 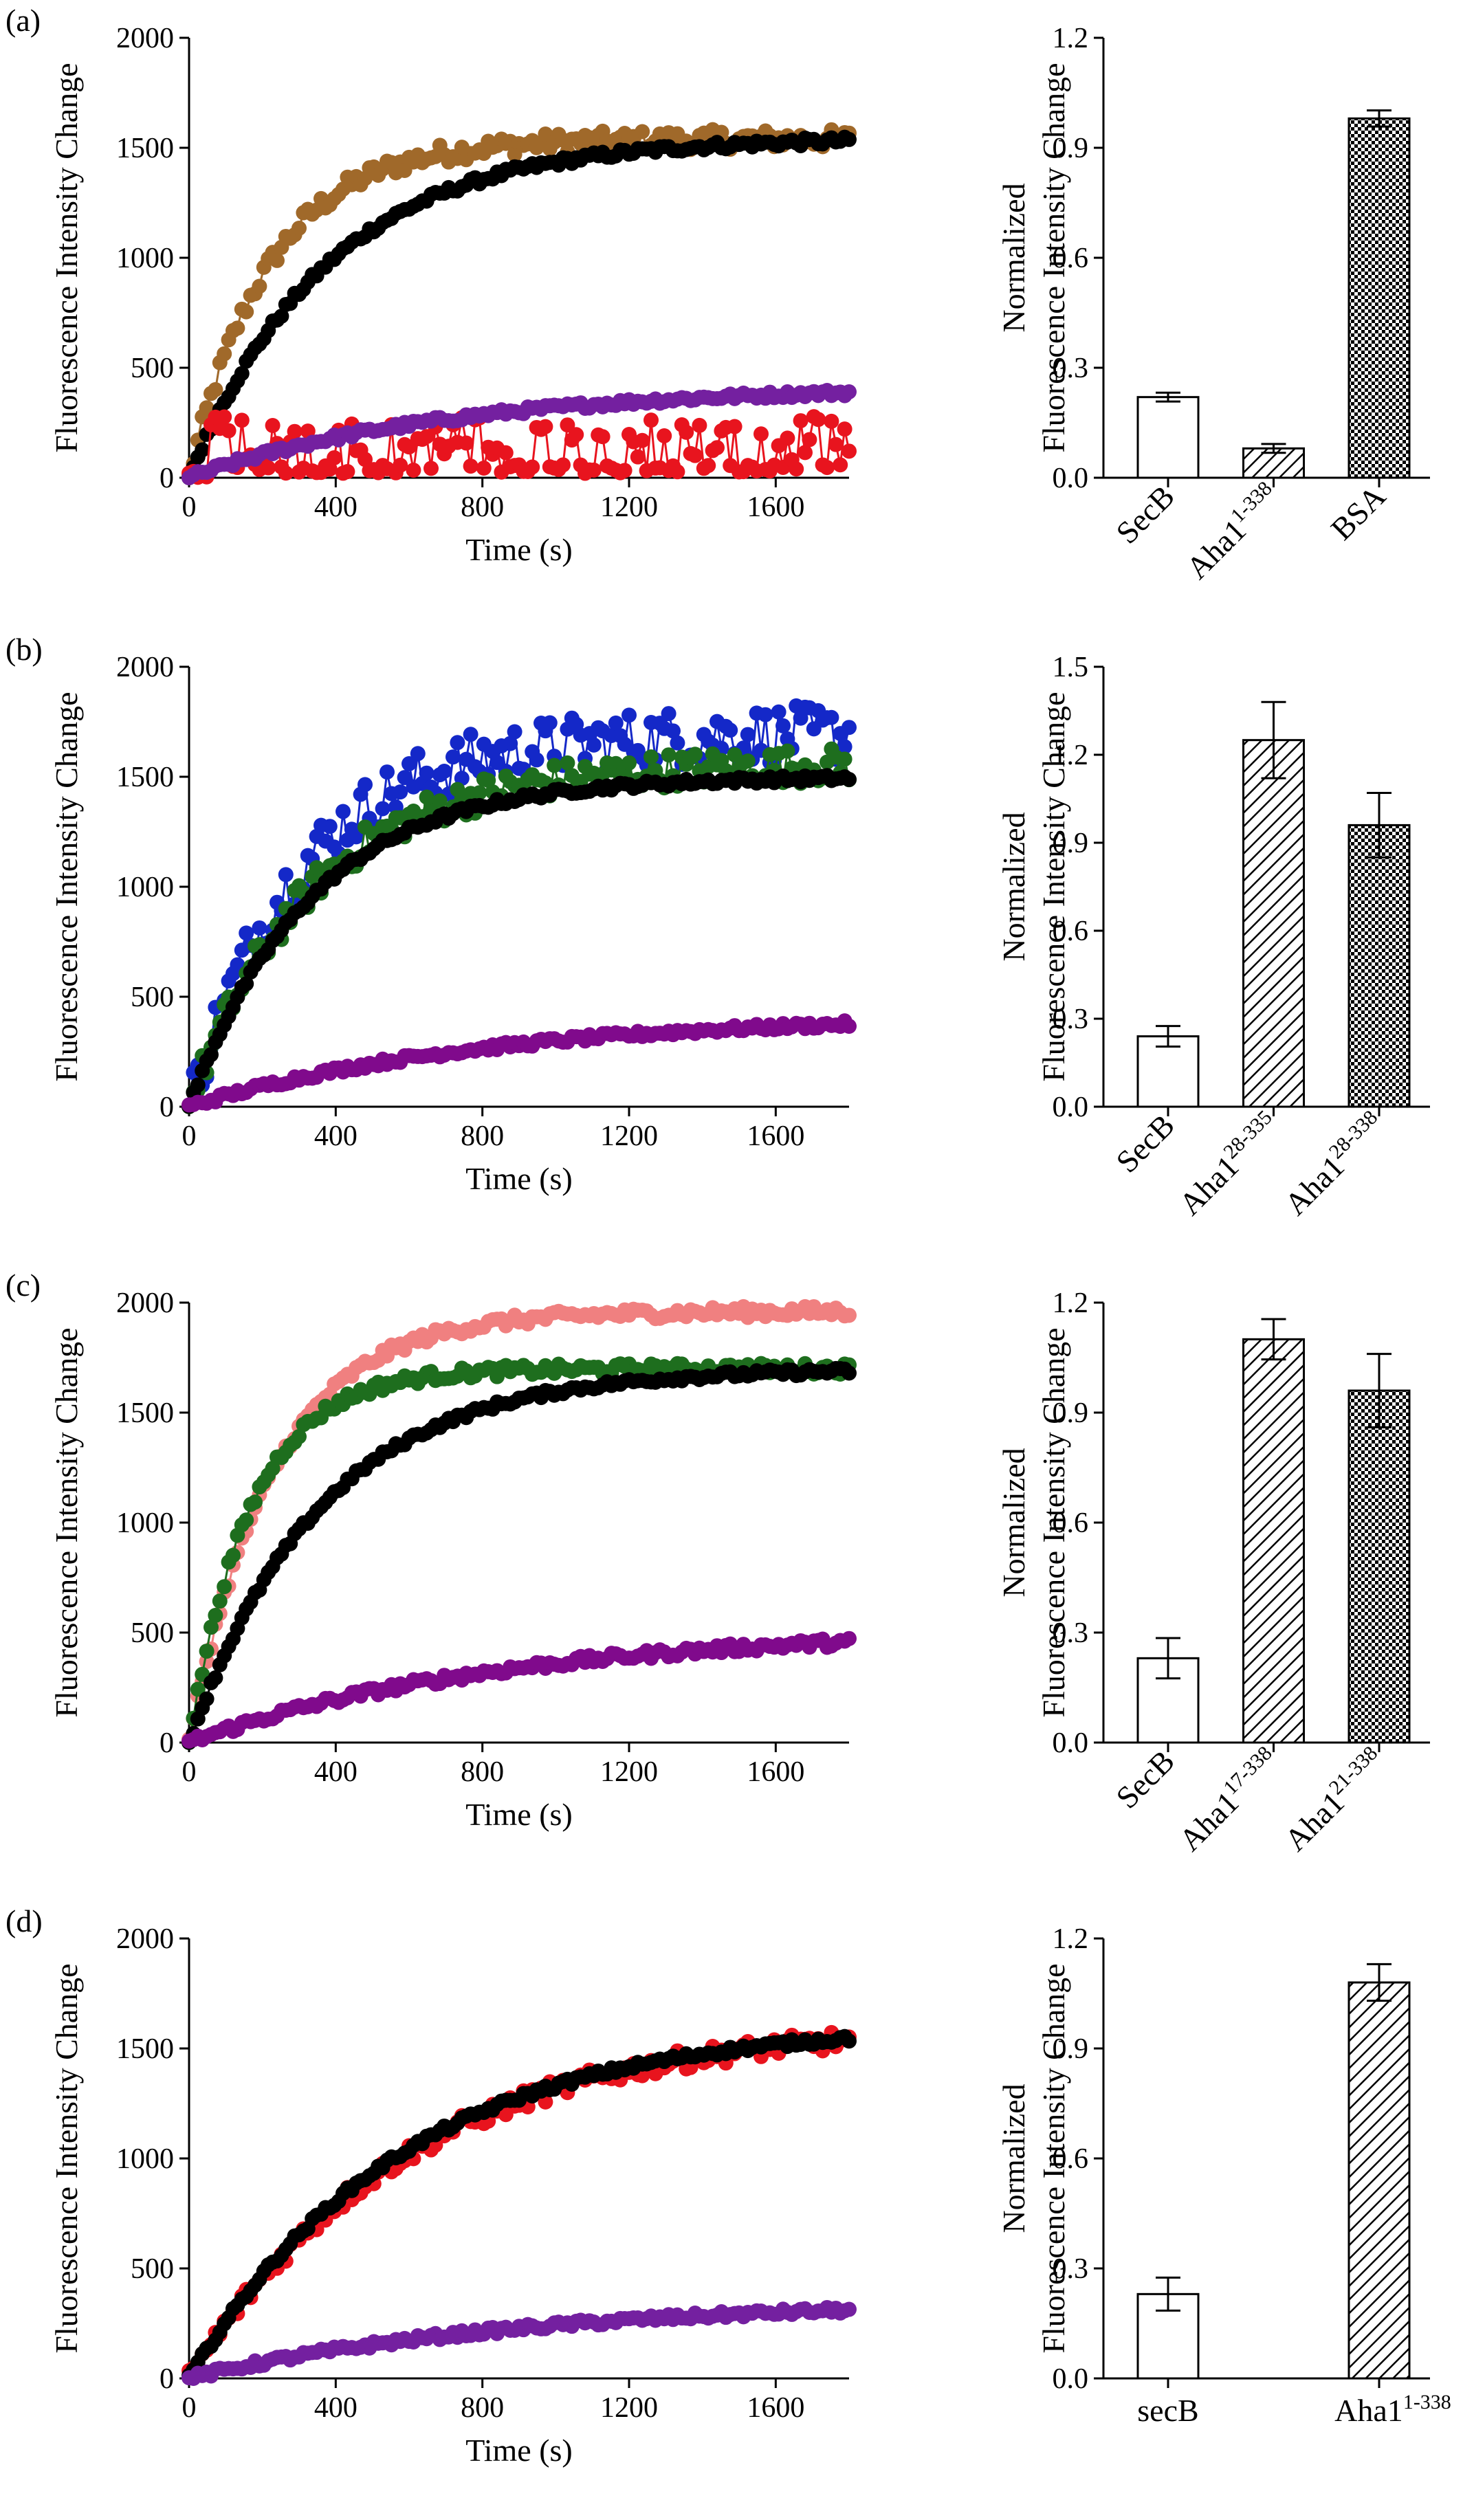 I want to click on y-tick-label: 500, so click(x=152, y=997).